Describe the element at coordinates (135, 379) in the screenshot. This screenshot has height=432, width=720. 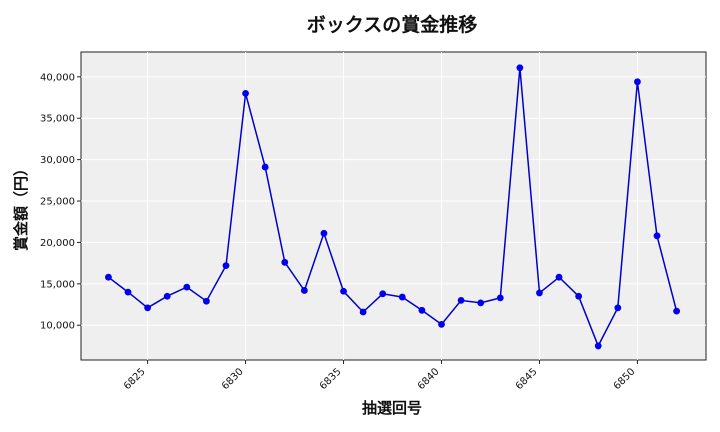
I see `x-tick-label: 6825` at that location.